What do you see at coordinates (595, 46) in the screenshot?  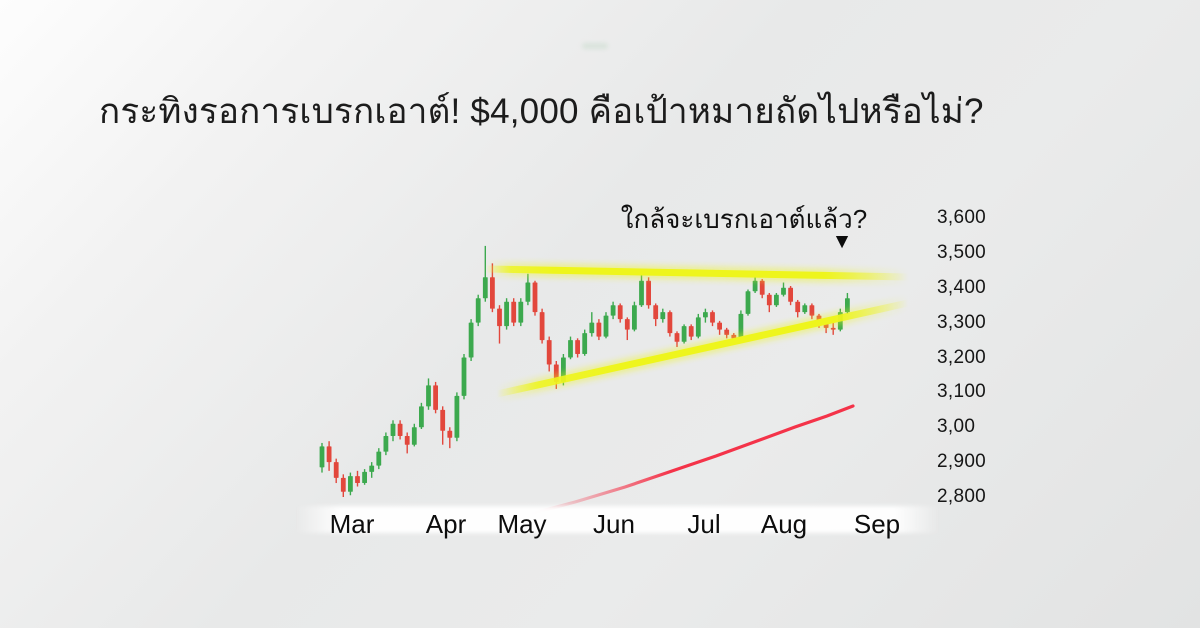 I see `watermark-smudge` at bounding box center [595, 46].